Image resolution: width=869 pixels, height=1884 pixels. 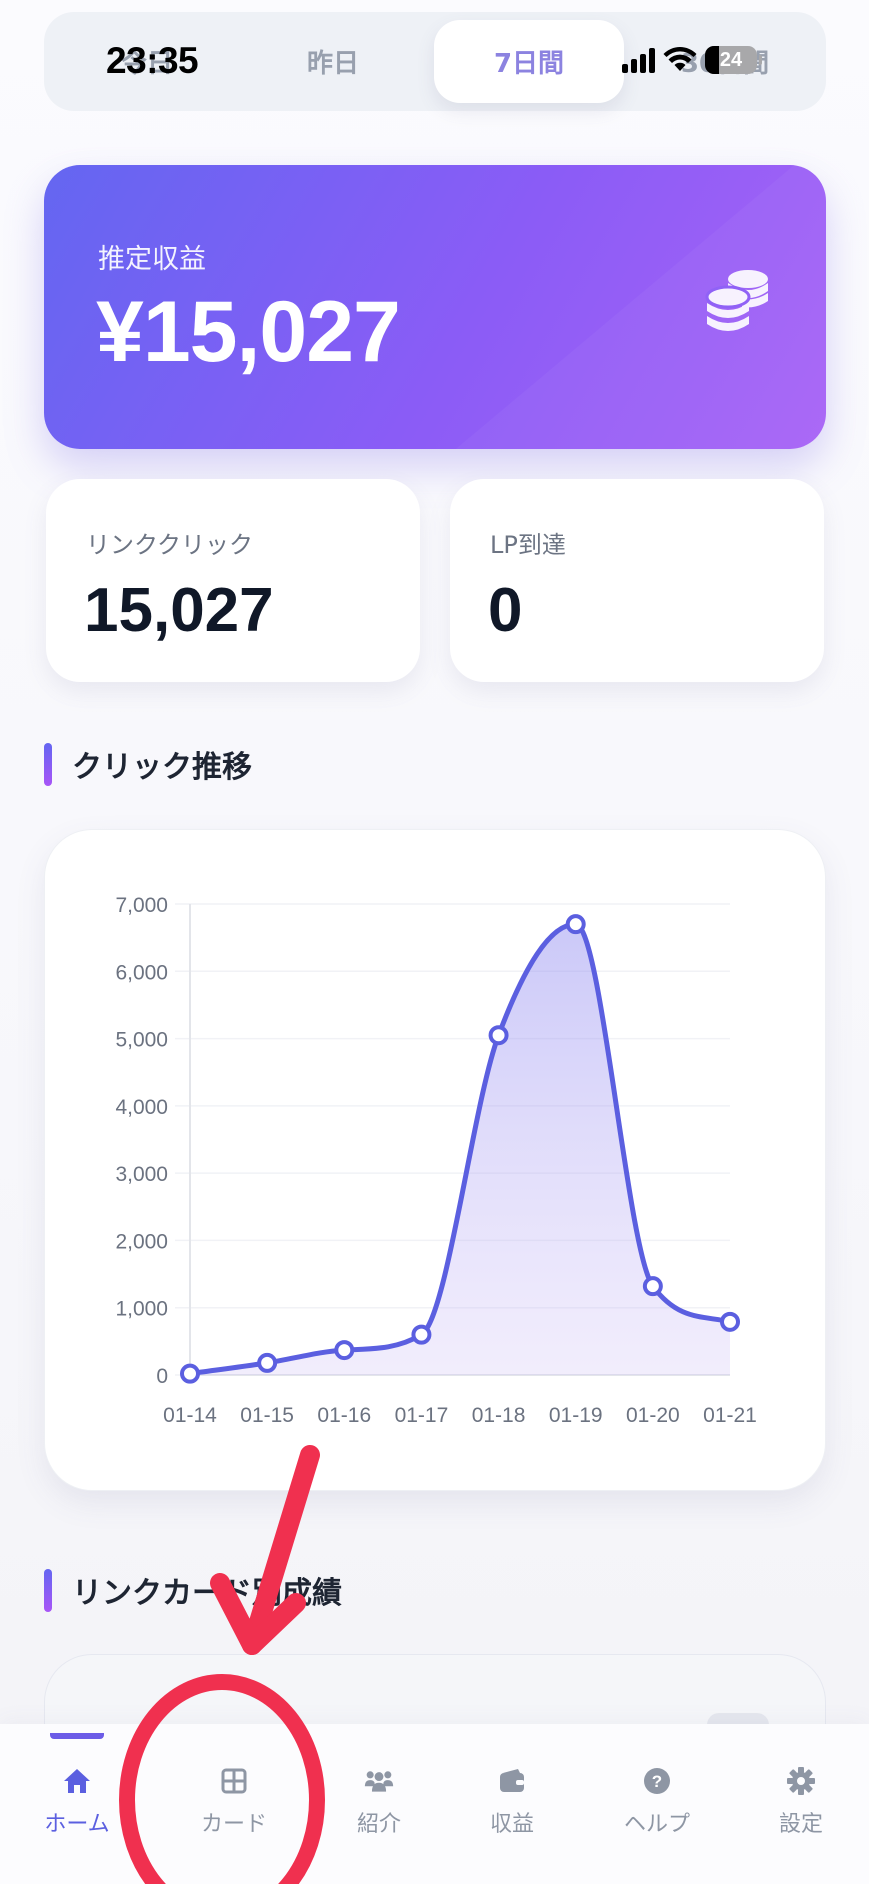 I want to click on nav-settings: 設定, so click(x=800, y=1804).